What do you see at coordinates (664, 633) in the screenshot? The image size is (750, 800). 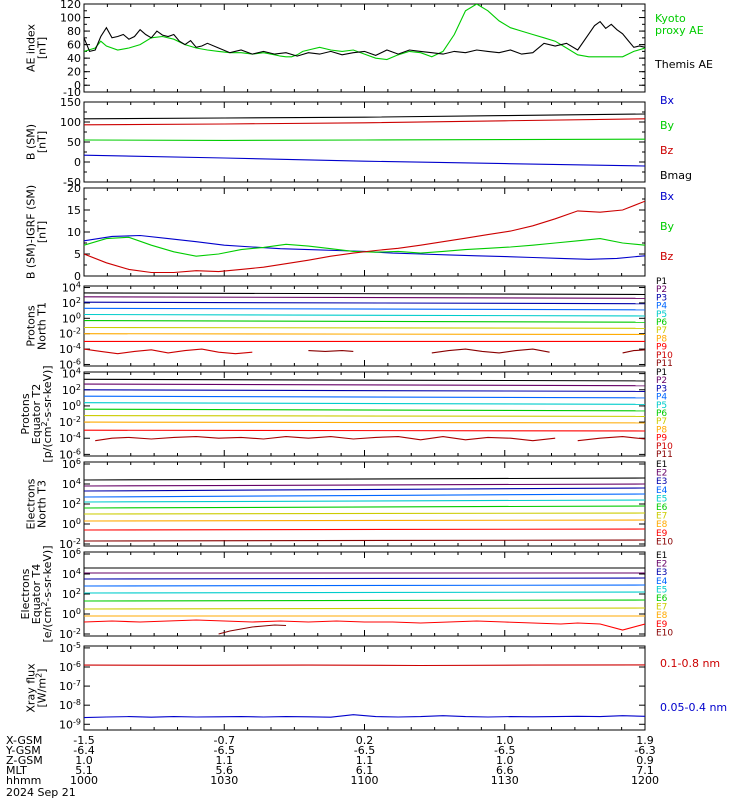 I see `legend-entry: E10` at bounding box center [664, 633].